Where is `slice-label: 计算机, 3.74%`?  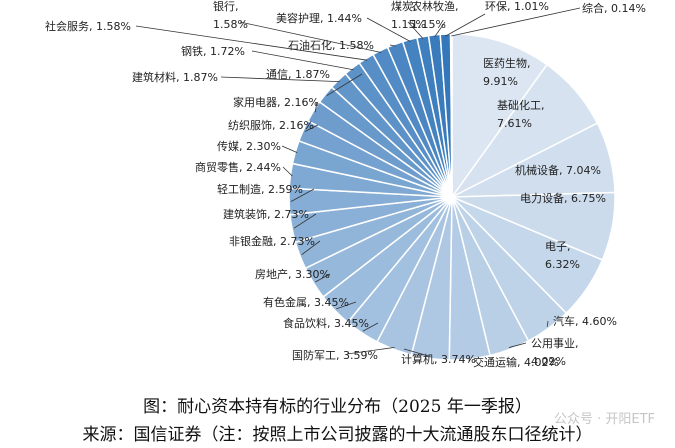 slice-label: 计算机, 3.74% is located at coordinates (438, 359).